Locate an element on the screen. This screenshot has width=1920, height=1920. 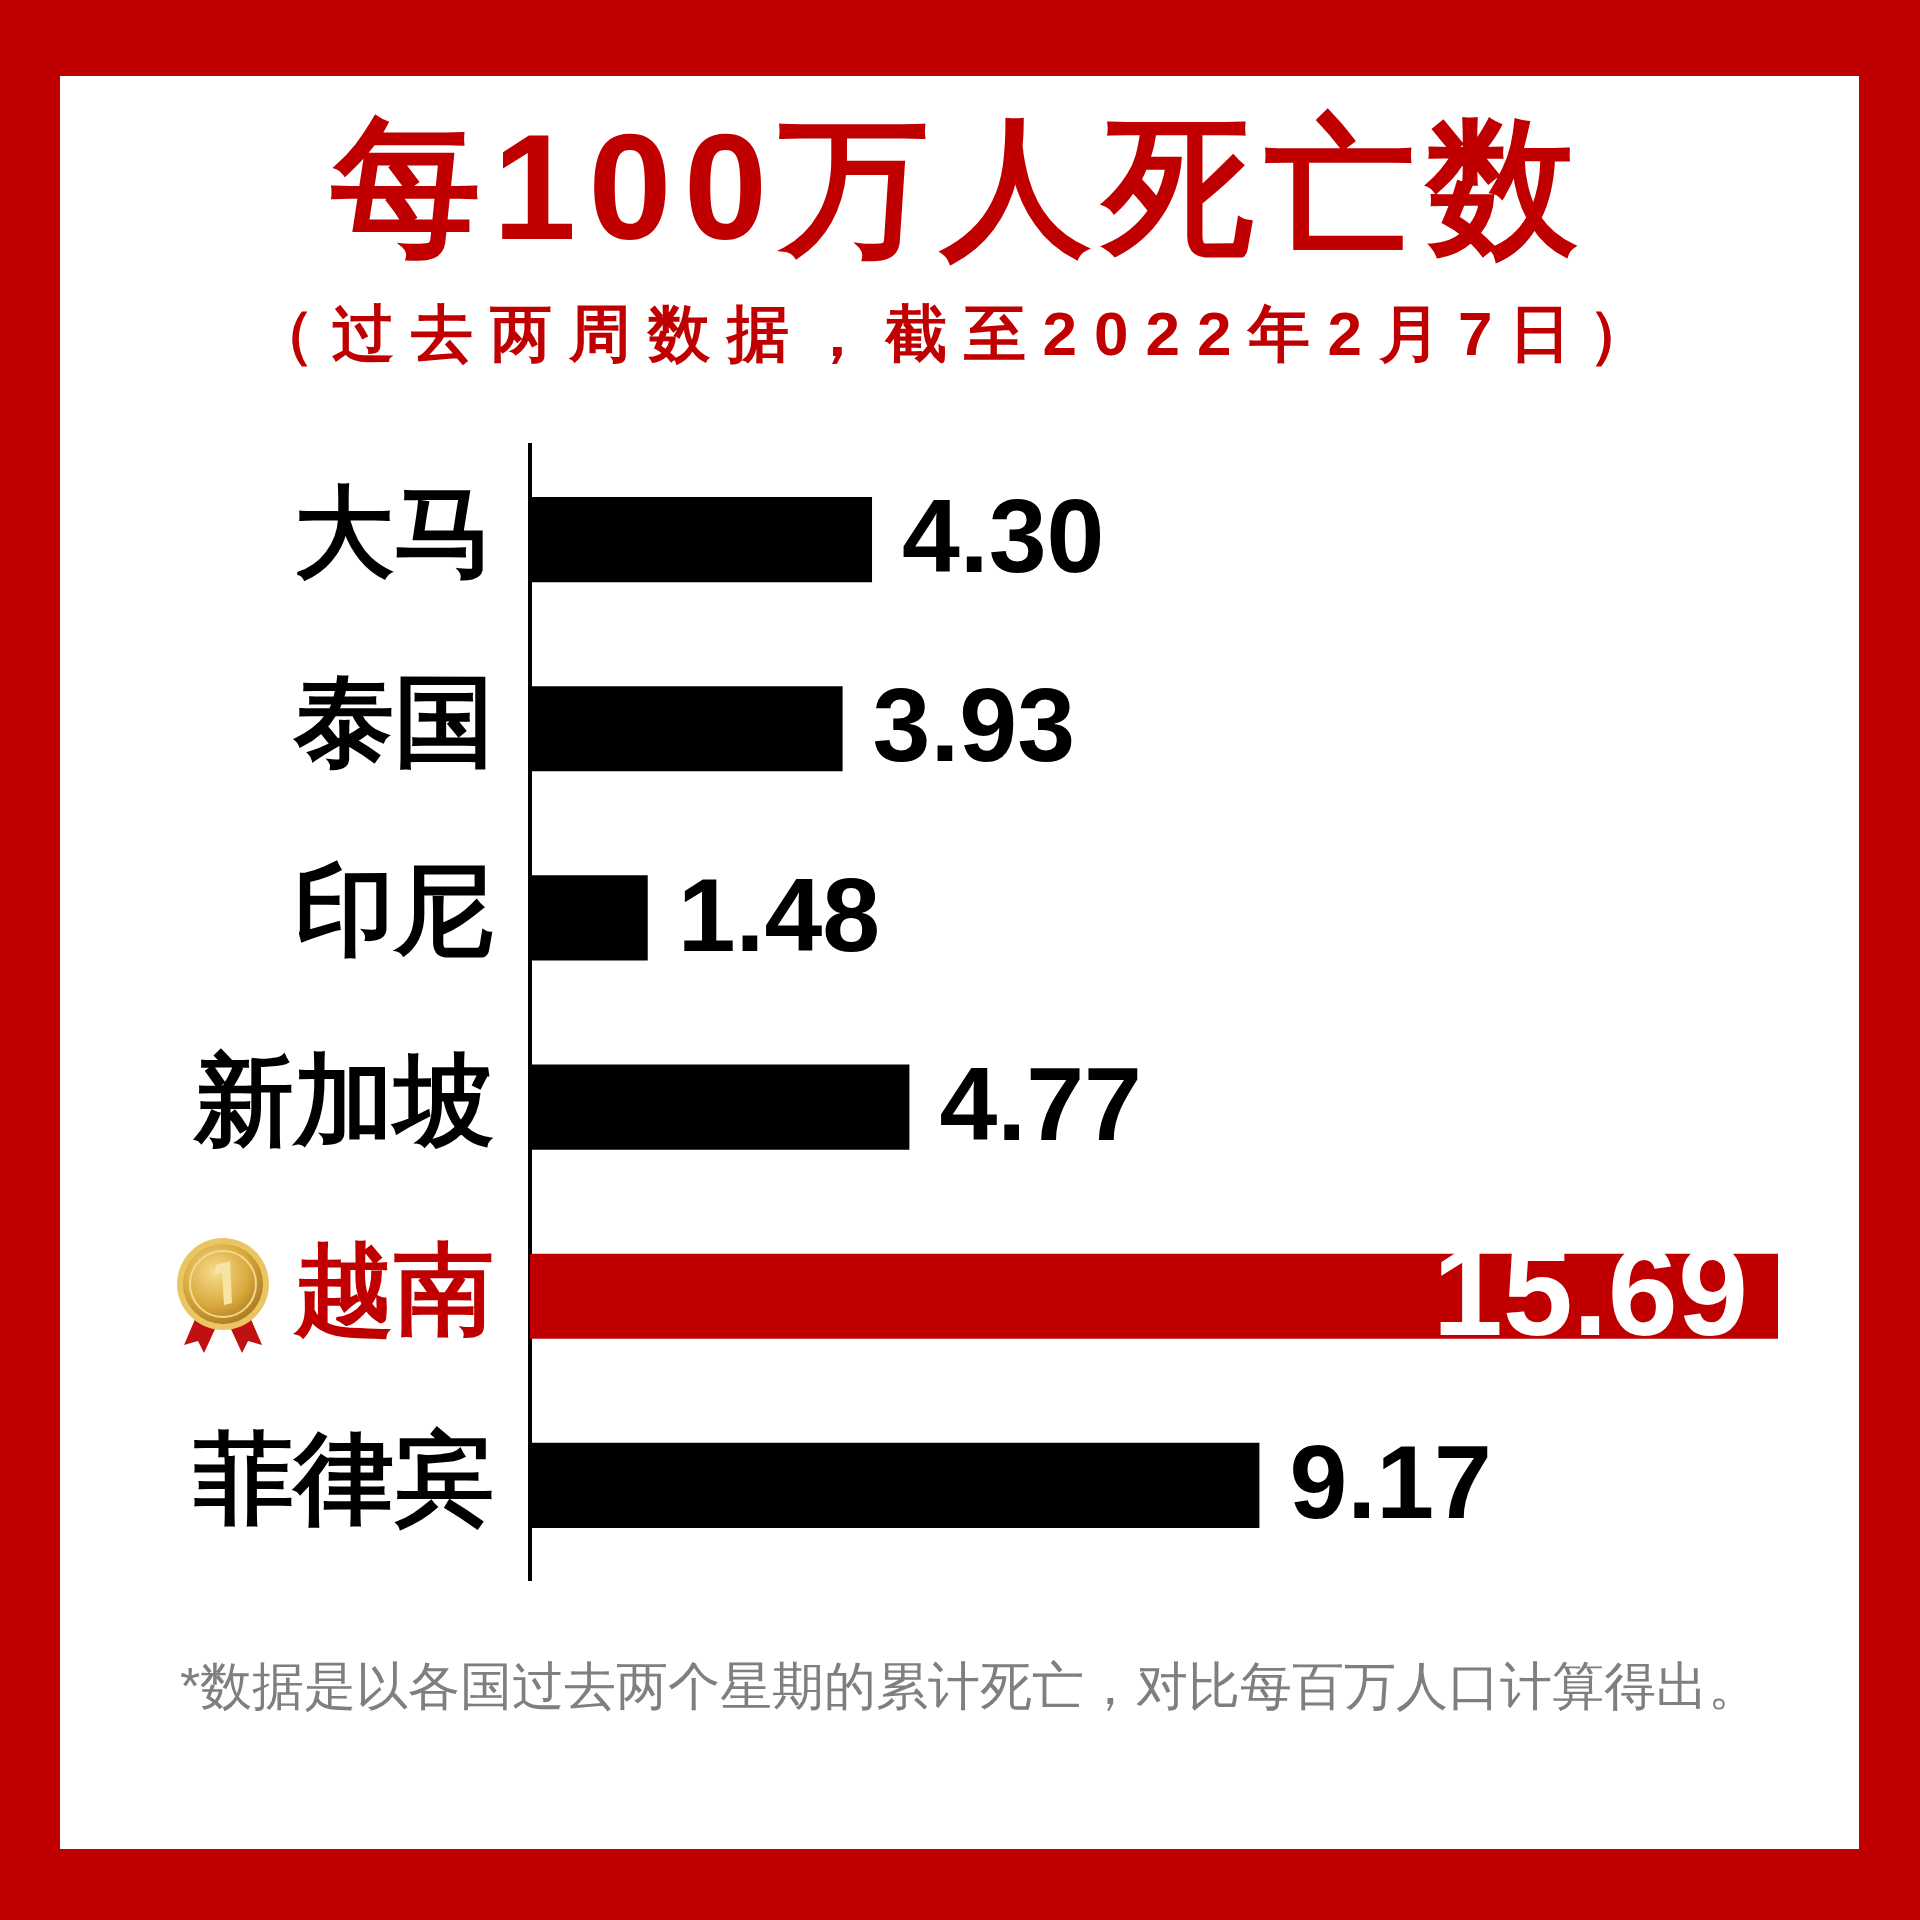
y-tick-label: 泰国 is located at coordinates (393, 721).